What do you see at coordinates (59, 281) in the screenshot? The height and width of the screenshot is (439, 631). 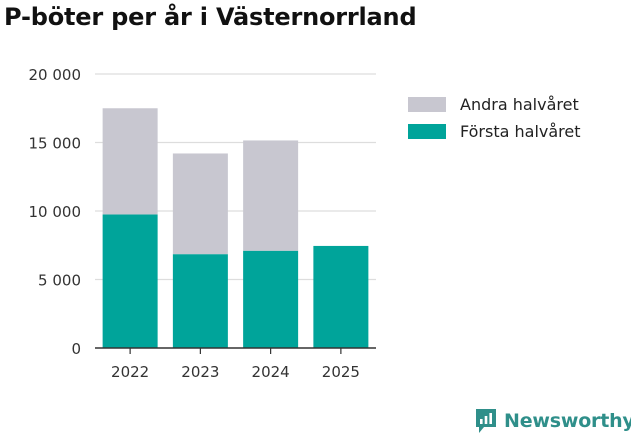 I see `y-tick-label: 5 000` at bounding box center [59, 281].